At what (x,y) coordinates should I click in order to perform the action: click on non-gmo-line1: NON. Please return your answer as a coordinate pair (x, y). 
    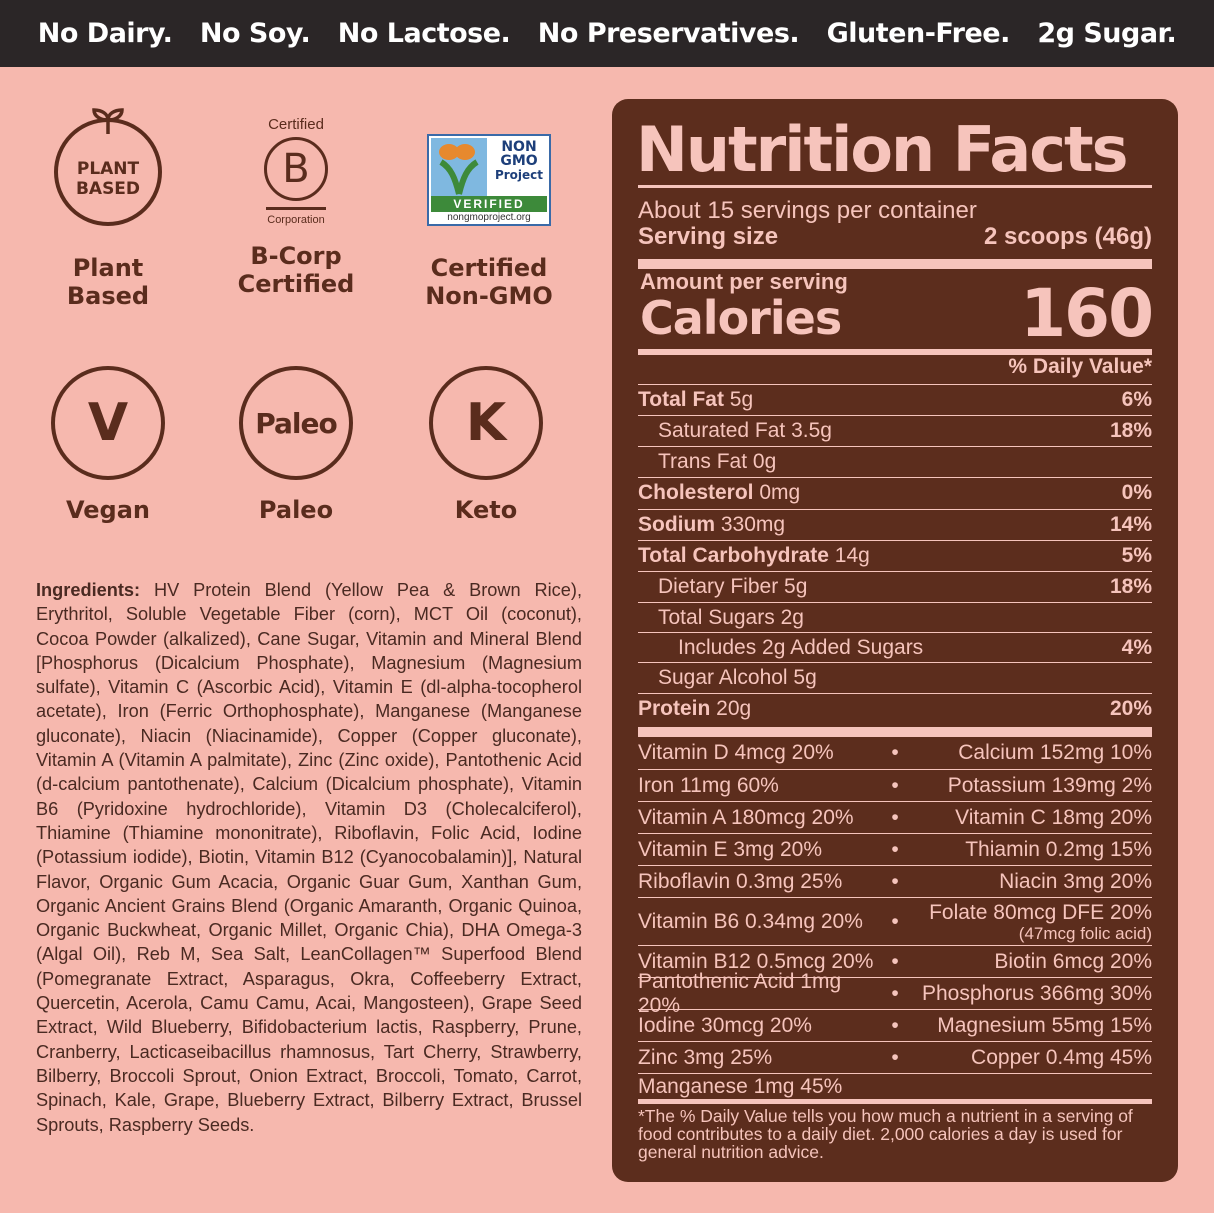
    Looking at the image, I should click on (519, 147).